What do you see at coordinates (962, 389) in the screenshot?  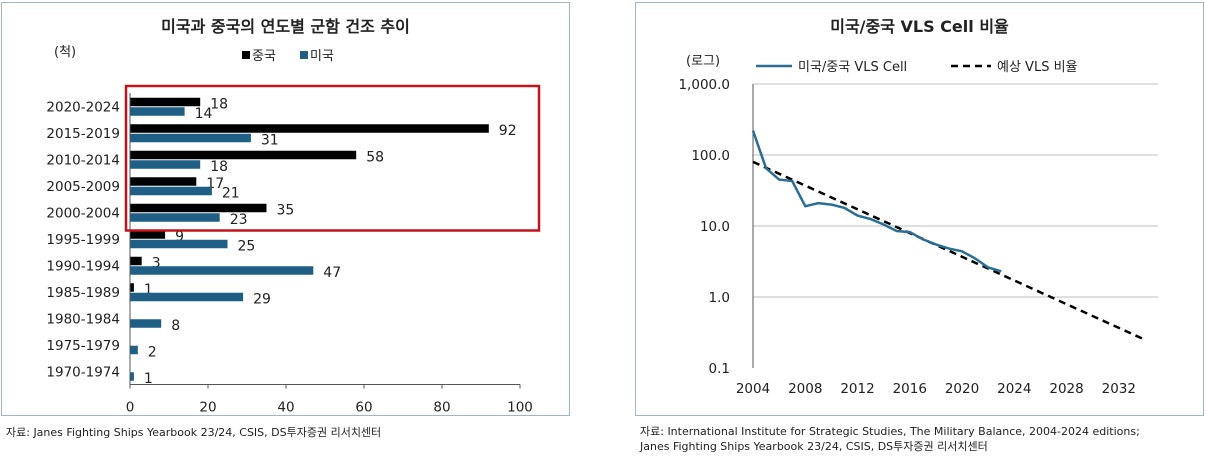 I see `x-tick-label: 2020` at bounding box center [962, 389].